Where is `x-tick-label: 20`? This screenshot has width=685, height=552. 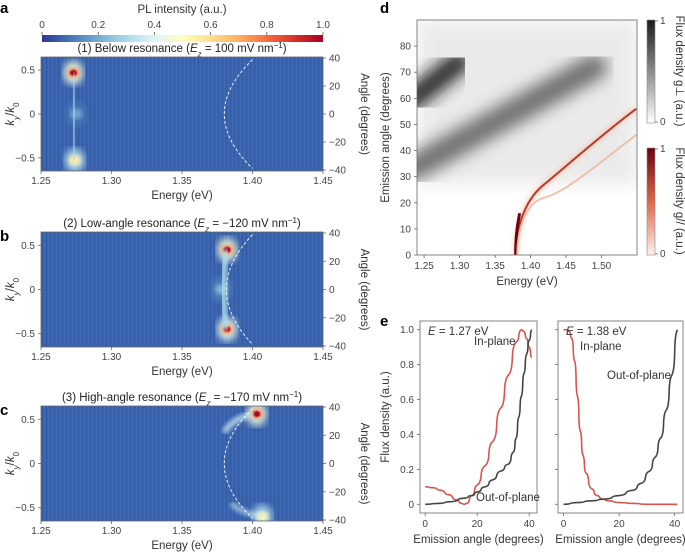 x-tick-label: 20 is located at coordinates (620, 524).